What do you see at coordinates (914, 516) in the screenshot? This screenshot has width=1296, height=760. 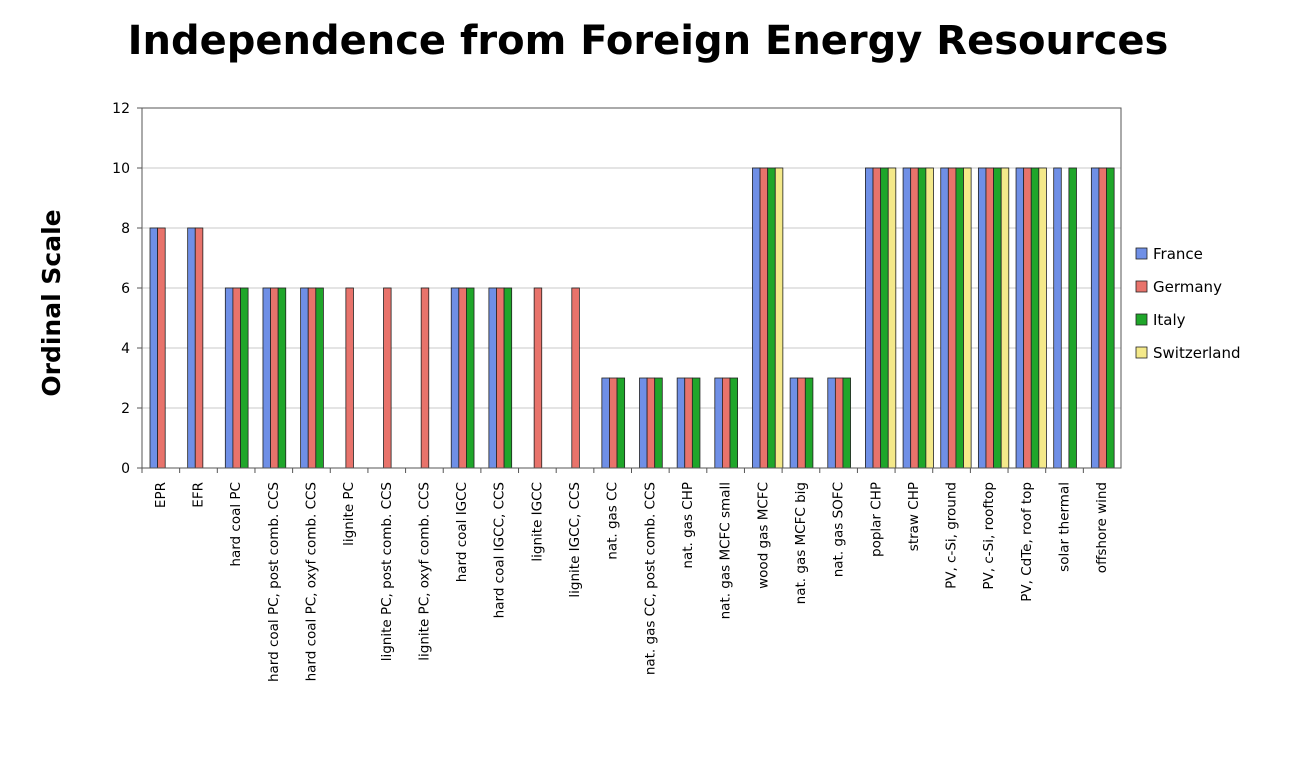 I see `x-tick-label: straw CHP` at bounding box center [914, 516].